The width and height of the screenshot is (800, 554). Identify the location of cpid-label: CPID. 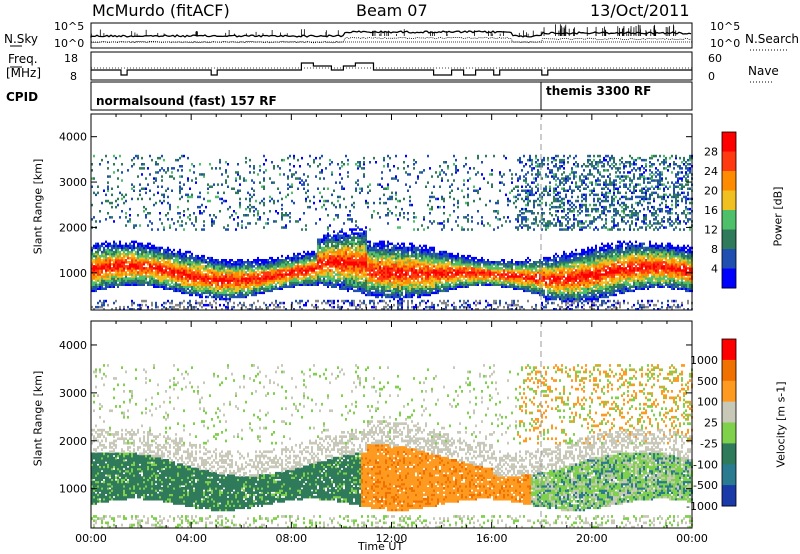
(22, 97).